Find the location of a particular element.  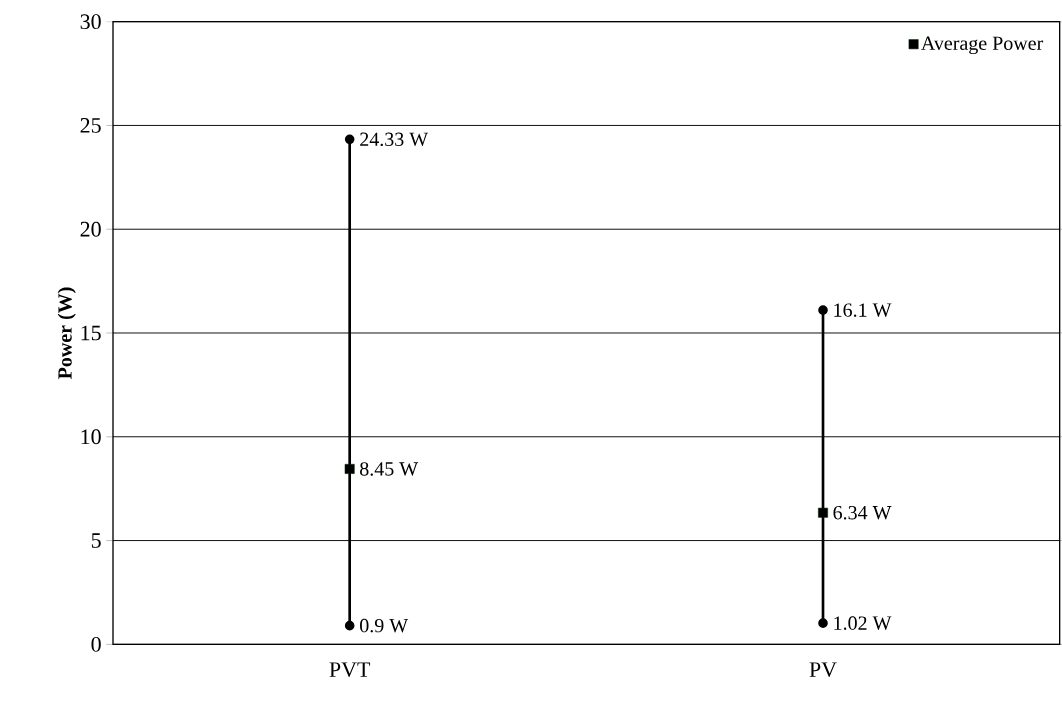

annotation: 24.33 W is located at coordinates (394, 139).